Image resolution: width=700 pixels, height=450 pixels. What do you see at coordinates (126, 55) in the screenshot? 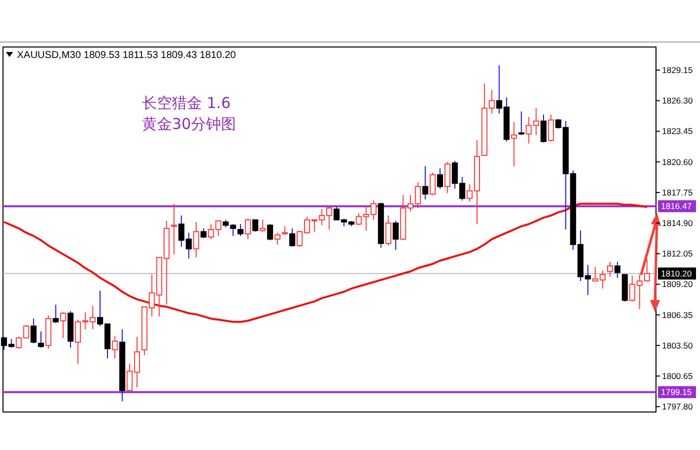
I see `chart-title: XAUUSD,M30 1809.53 1811.53 1809.43 1810.20` at bounding box center [126, 55].